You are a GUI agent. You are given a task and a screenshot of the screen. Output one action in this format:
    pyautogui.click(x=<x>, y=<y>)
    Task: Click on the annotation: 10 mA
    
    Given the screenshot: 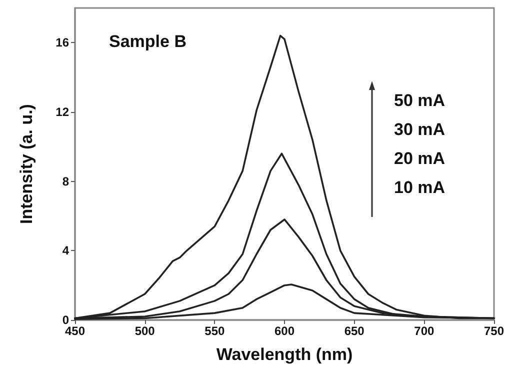 What is the action you would take?
    pyautogui.click(x=420, y=187)
    